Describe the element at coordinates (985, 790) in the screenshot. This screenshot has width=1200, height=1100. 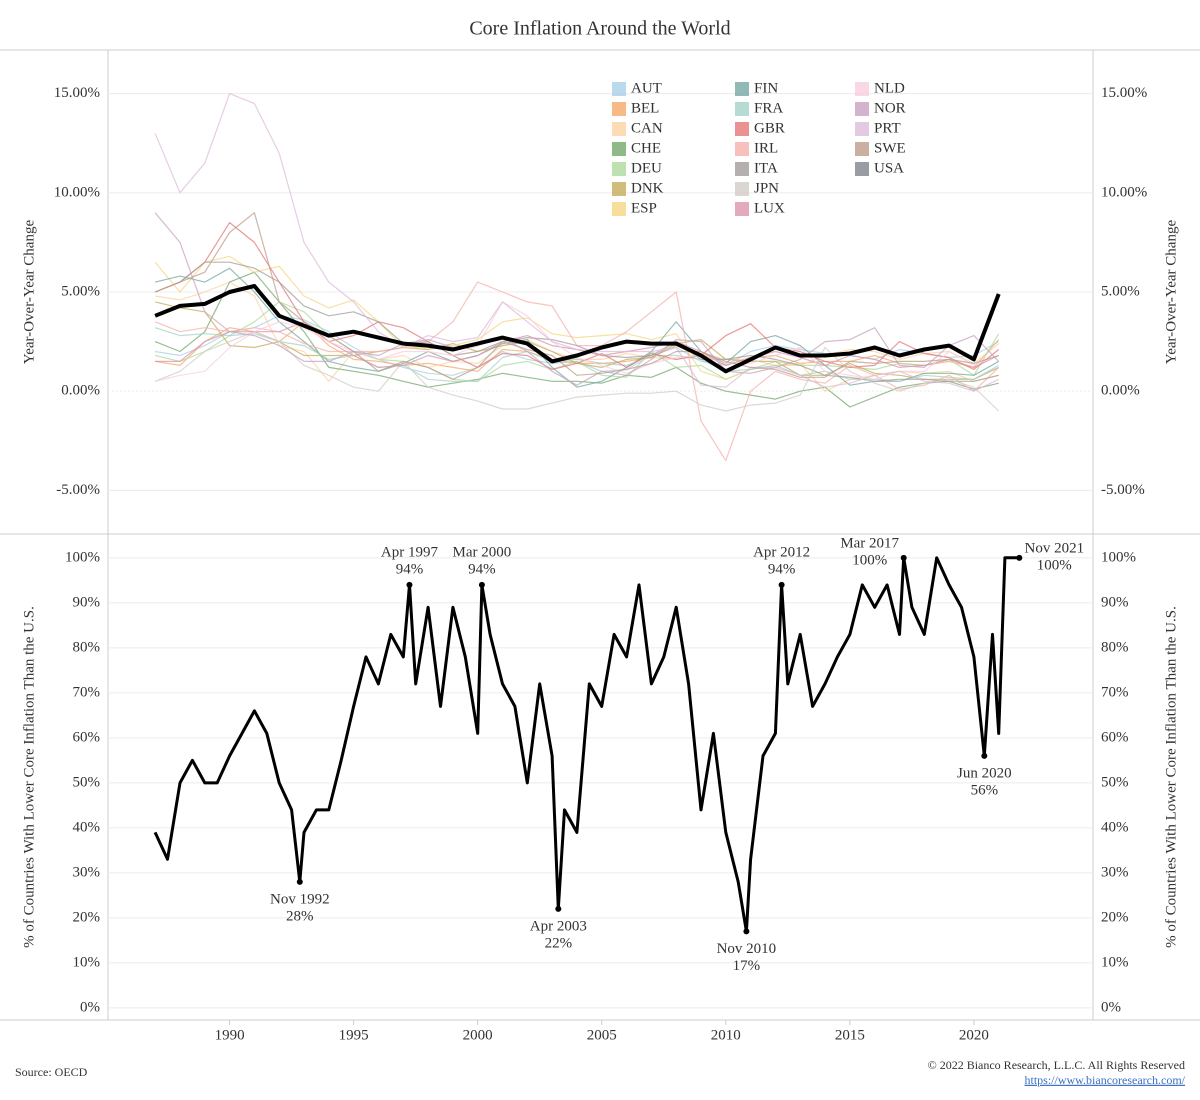
I see `annotation-value: 56%` at that location.